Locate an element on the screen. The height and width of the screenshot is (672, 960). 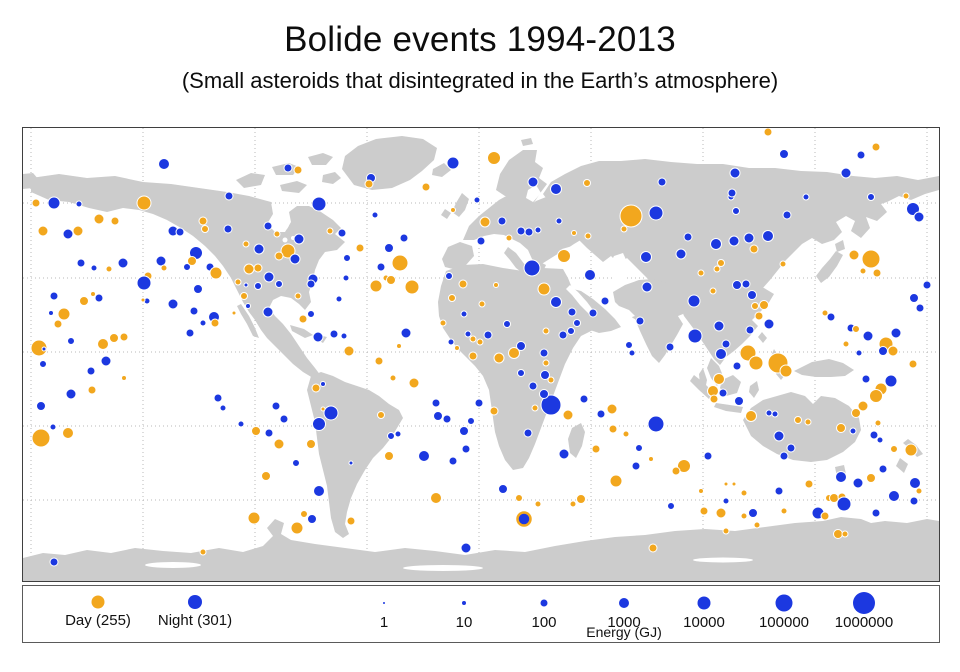
energy-tick-10000: 10000 is located at coordinates (704, 610).